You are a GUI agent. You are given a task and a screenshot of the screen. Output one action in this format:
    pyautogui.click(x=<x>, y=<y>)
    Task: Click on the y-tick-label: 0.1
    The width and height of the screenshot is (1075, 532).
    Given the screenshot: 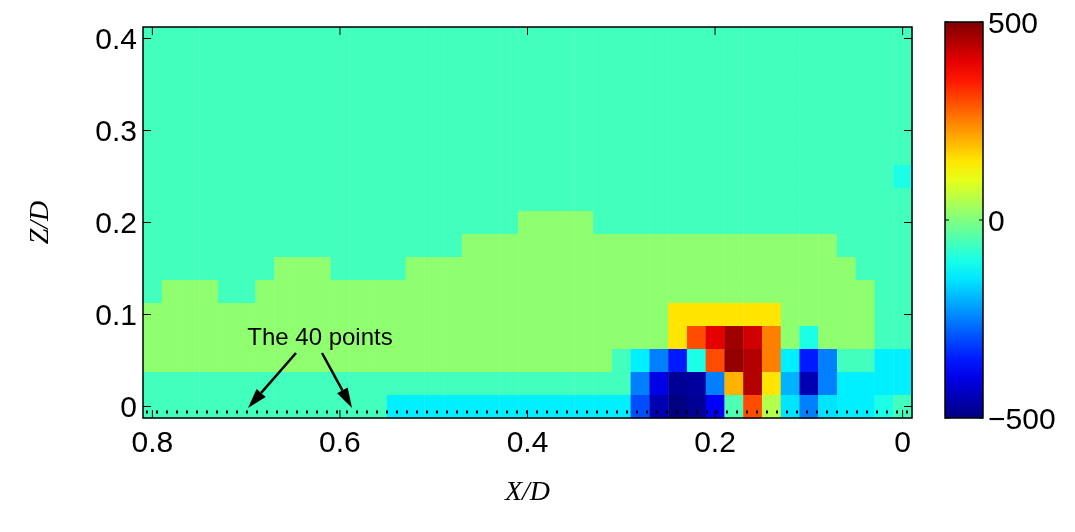 What is the action you would take?
    pyautogui.click(x=116, y=314)
    